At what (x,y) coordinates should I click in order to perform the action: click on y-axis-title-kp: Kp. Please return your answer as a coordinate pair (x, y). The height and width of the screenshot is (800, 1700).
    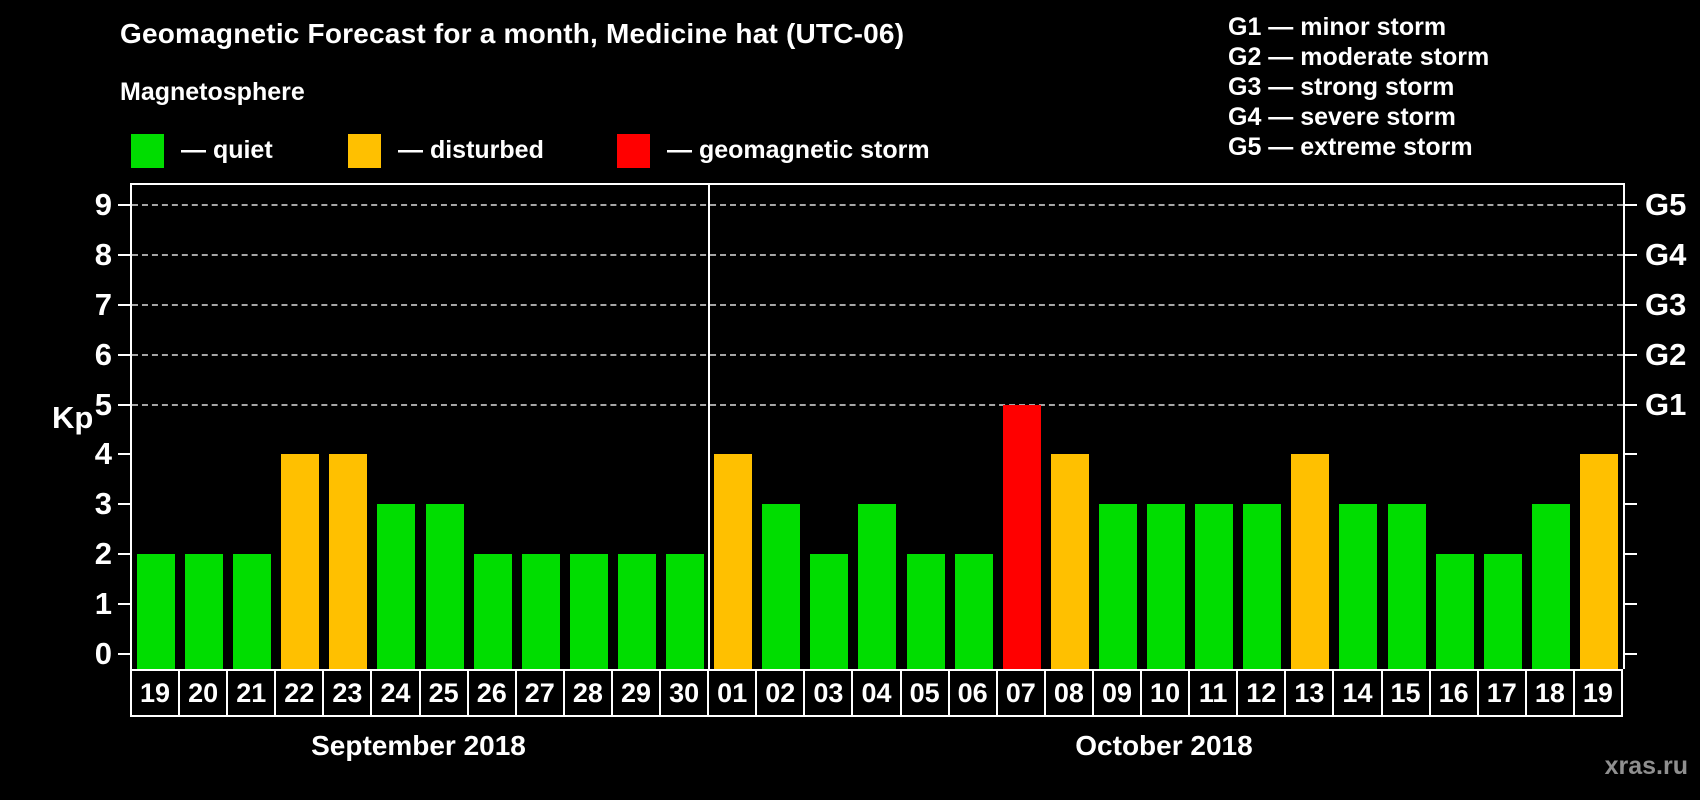
    Looking at the image, I should click on (73, 417).